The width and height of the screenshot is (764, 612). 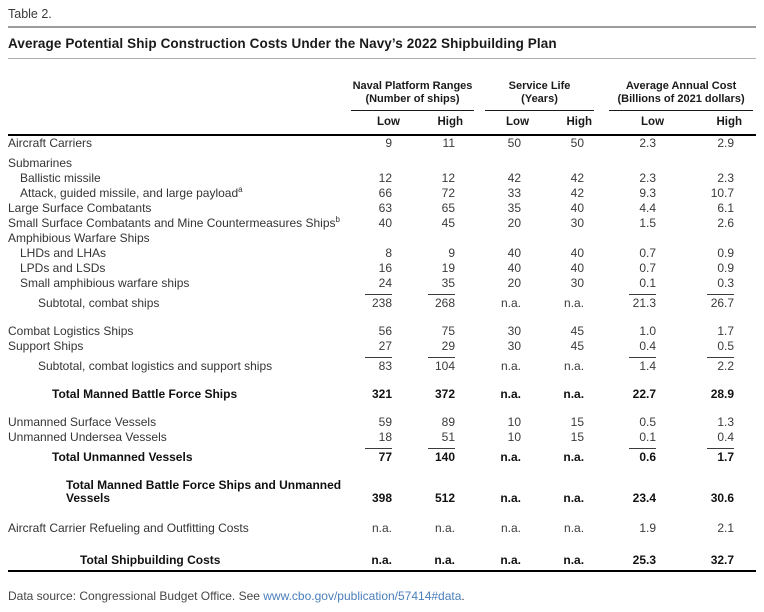 What do you see at coordinates (726, 223) in the screenshot?
I see `cell-value: 2.6` at bounding box center [726, 223].